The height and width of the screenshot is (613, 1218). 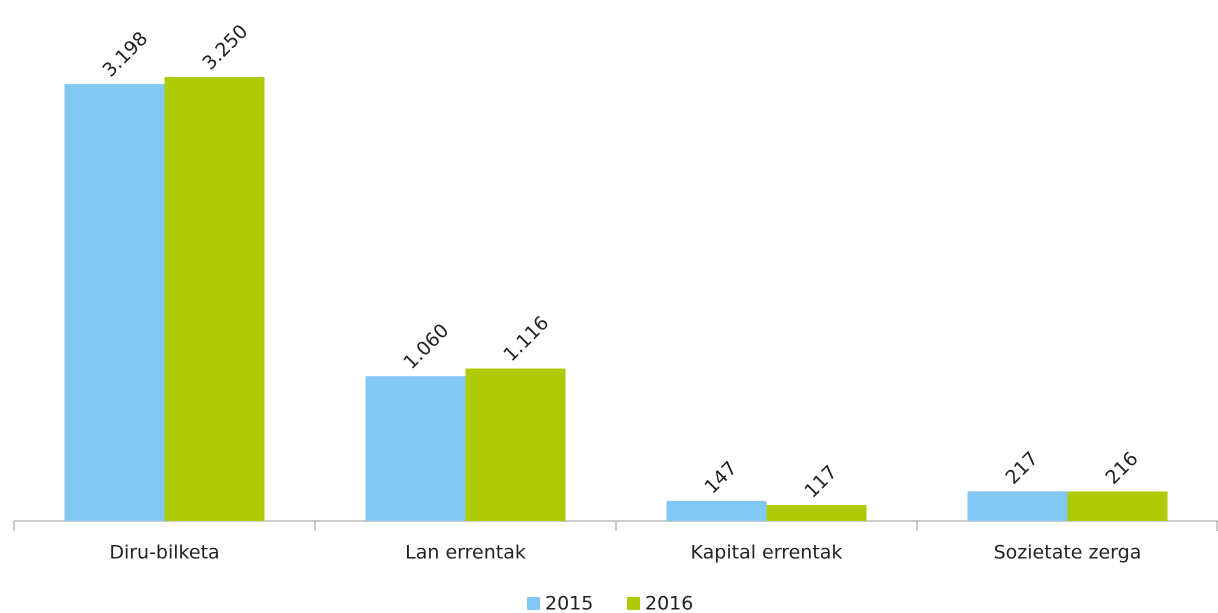 What do you see at coordinates (164, 553) in the screenshot?
I see `x-tick-label: Diru-bilketa` at bounding box center [164, 553].